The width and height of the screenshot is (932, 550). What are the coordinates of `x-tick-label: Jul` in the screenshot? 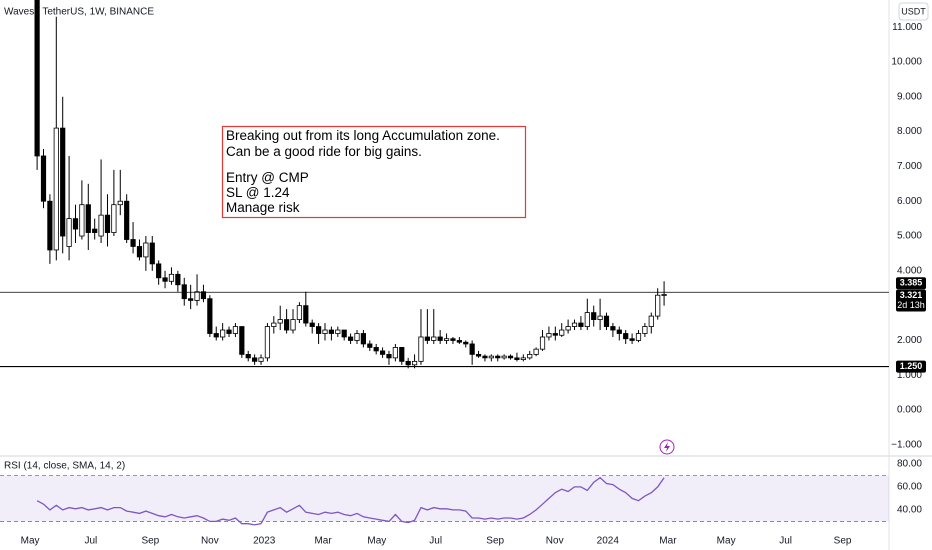 It's located at (90, 541).